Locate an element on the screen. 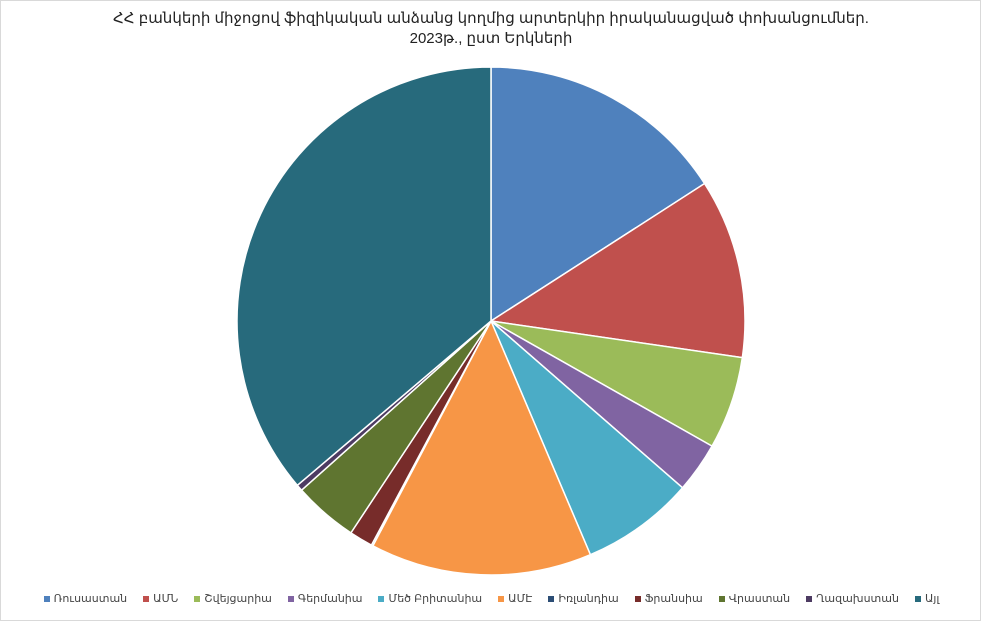  legend-item: Ֆրանսիա is located at coordinates (668, 598).